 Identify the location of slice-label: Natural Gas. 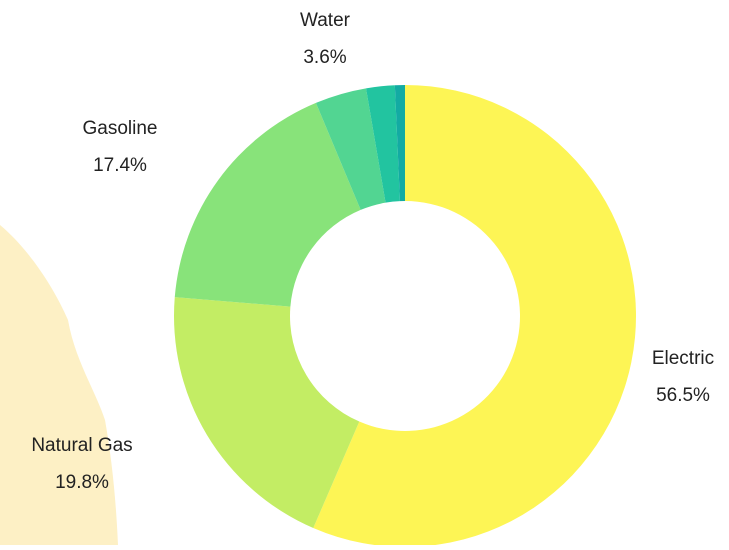
(81, 445).